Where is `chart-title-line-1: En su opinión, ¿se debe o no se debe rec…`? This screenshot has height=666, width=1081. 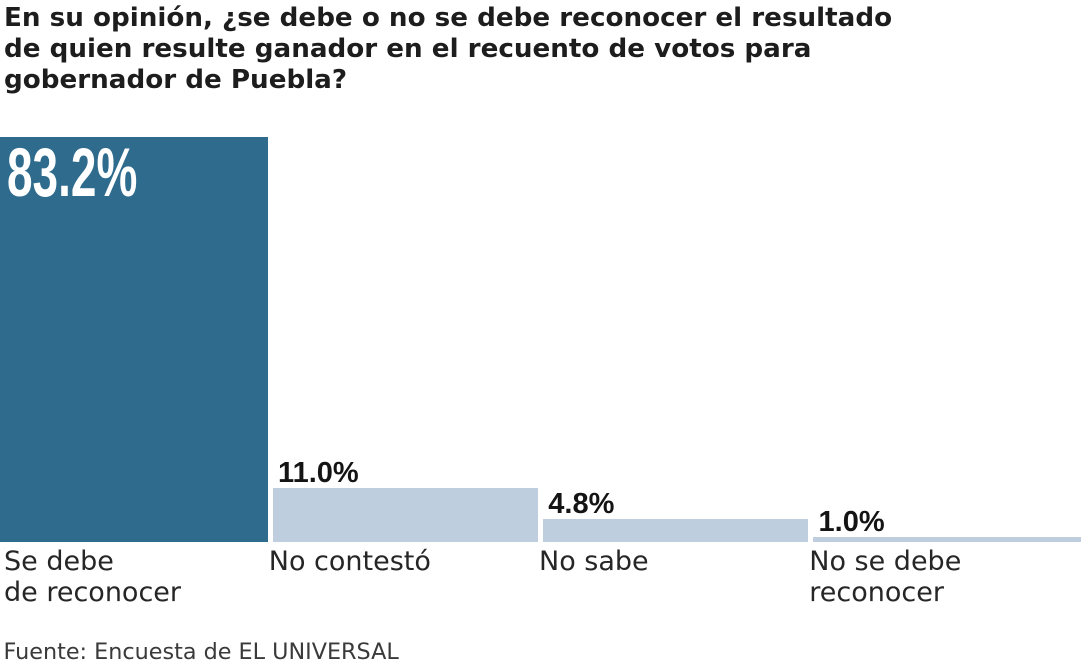 chart-title-line-1: En su opinión, ¿se debe o no se debe rec… is located at coordinates (448, 17).